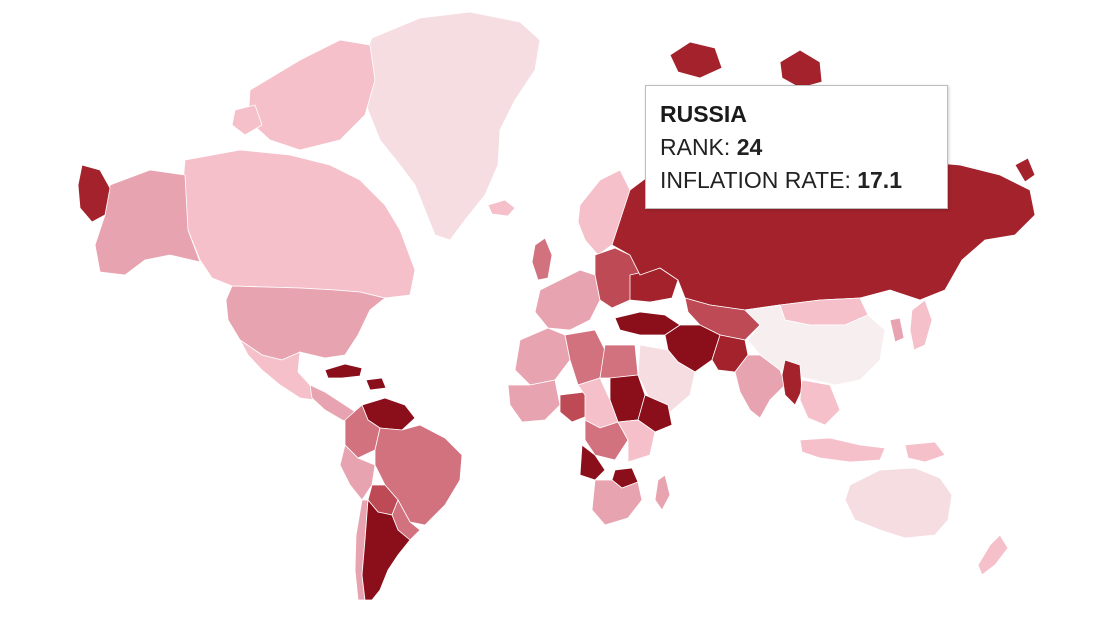 Image resolution: width=1108 pixels, height=625 pixels. What do you see at coordinates (655, 413) in the screenshot?
I see `country-ethiopia` at bounding box center [655, 413].